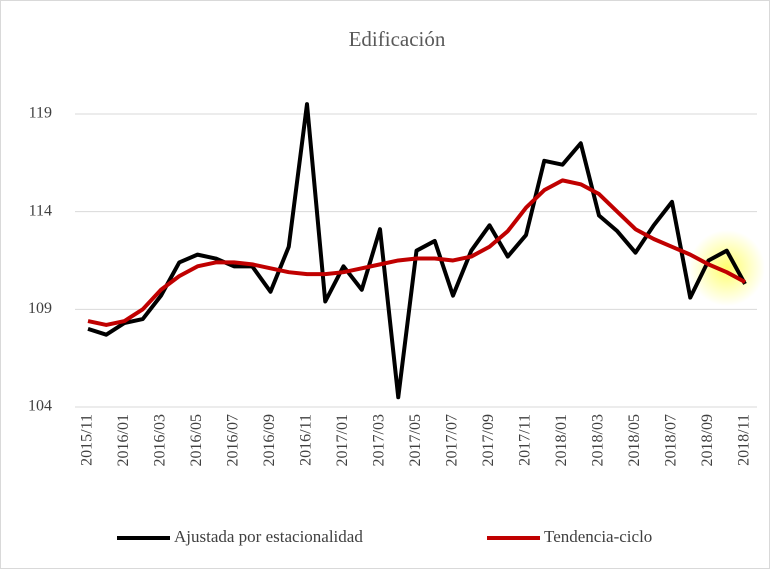 This screenshot has height=569, width=770. Describe the element at coordinates (525, 440) in the screenshot. I see `x-tick-label: 2017/11` at that location.